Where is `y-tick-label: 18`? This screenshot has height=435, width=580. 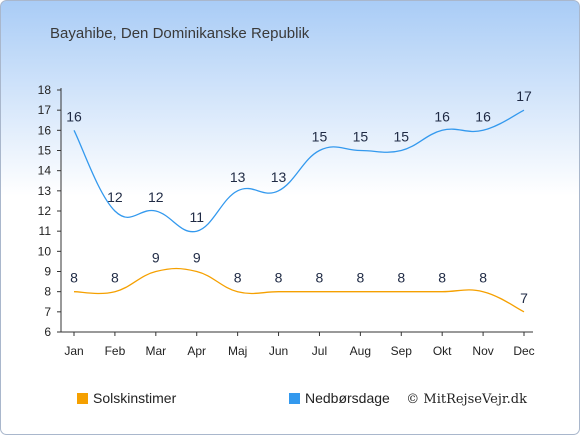 y-tick-label: 18 is located at coordinates (45, 90).